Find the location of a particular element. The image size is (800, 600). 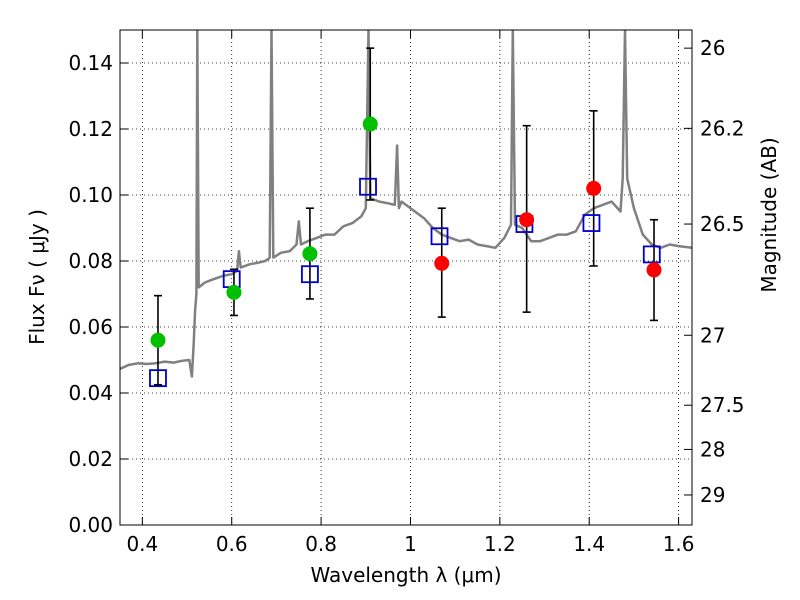

x-tick-label: 1 is located at coordinates (410, 544).